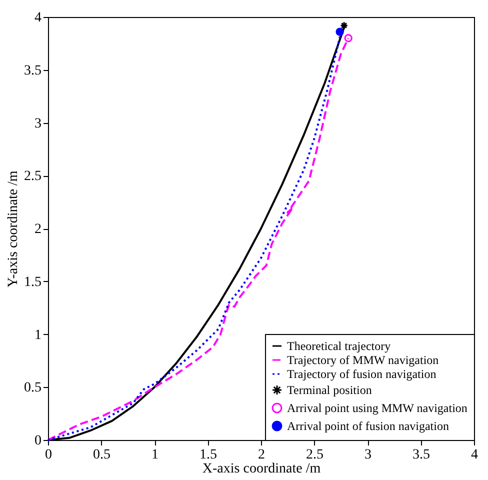  I want to click on legend-label: Theoretical trajectory, so click(339, 346).